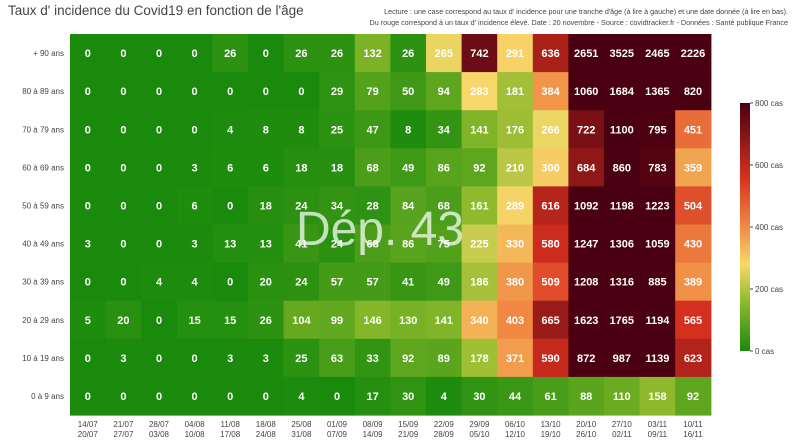  I want to click on x-axis-label-start: 22/09, so click(444, 424).